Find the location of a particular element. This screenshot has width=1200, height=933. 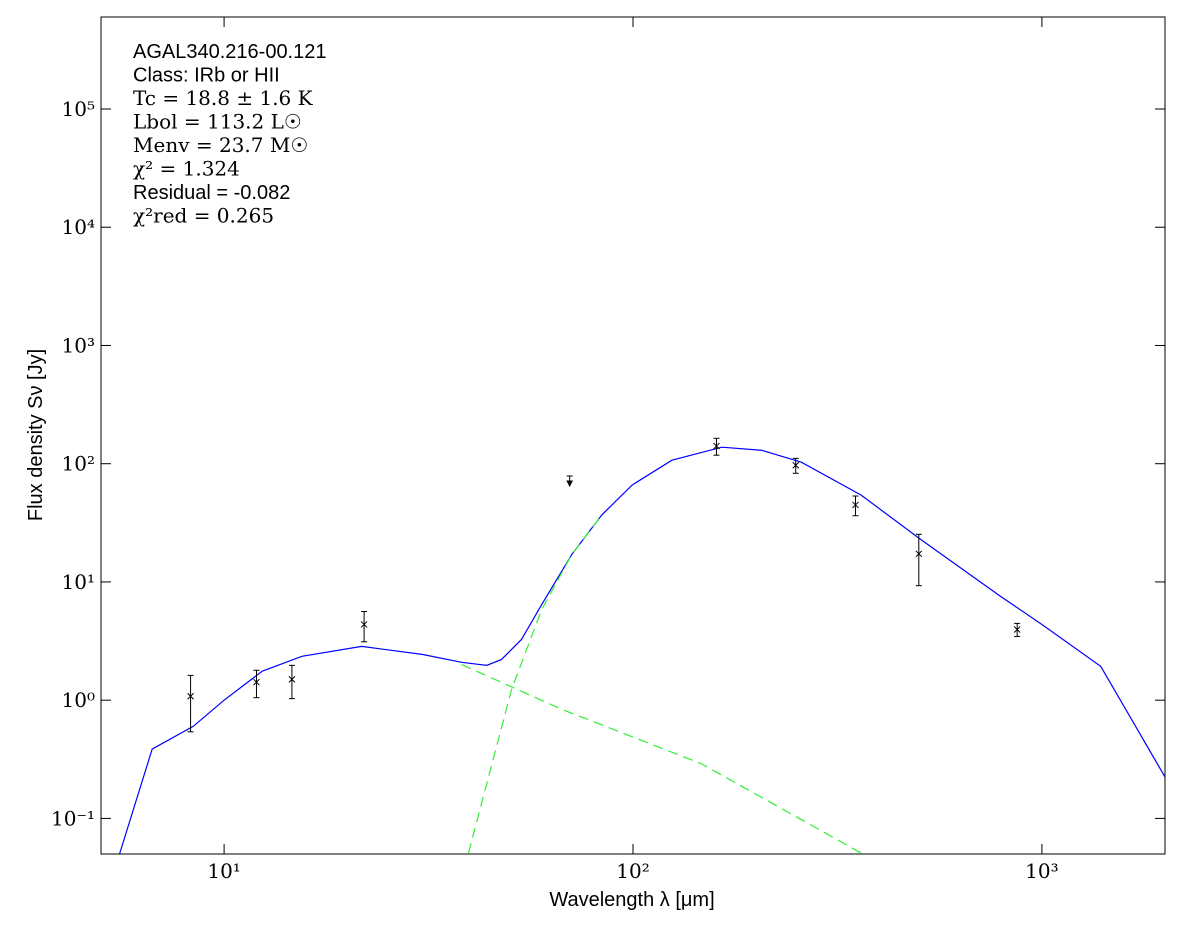

upper-limit is located at coordinates (569, 481).